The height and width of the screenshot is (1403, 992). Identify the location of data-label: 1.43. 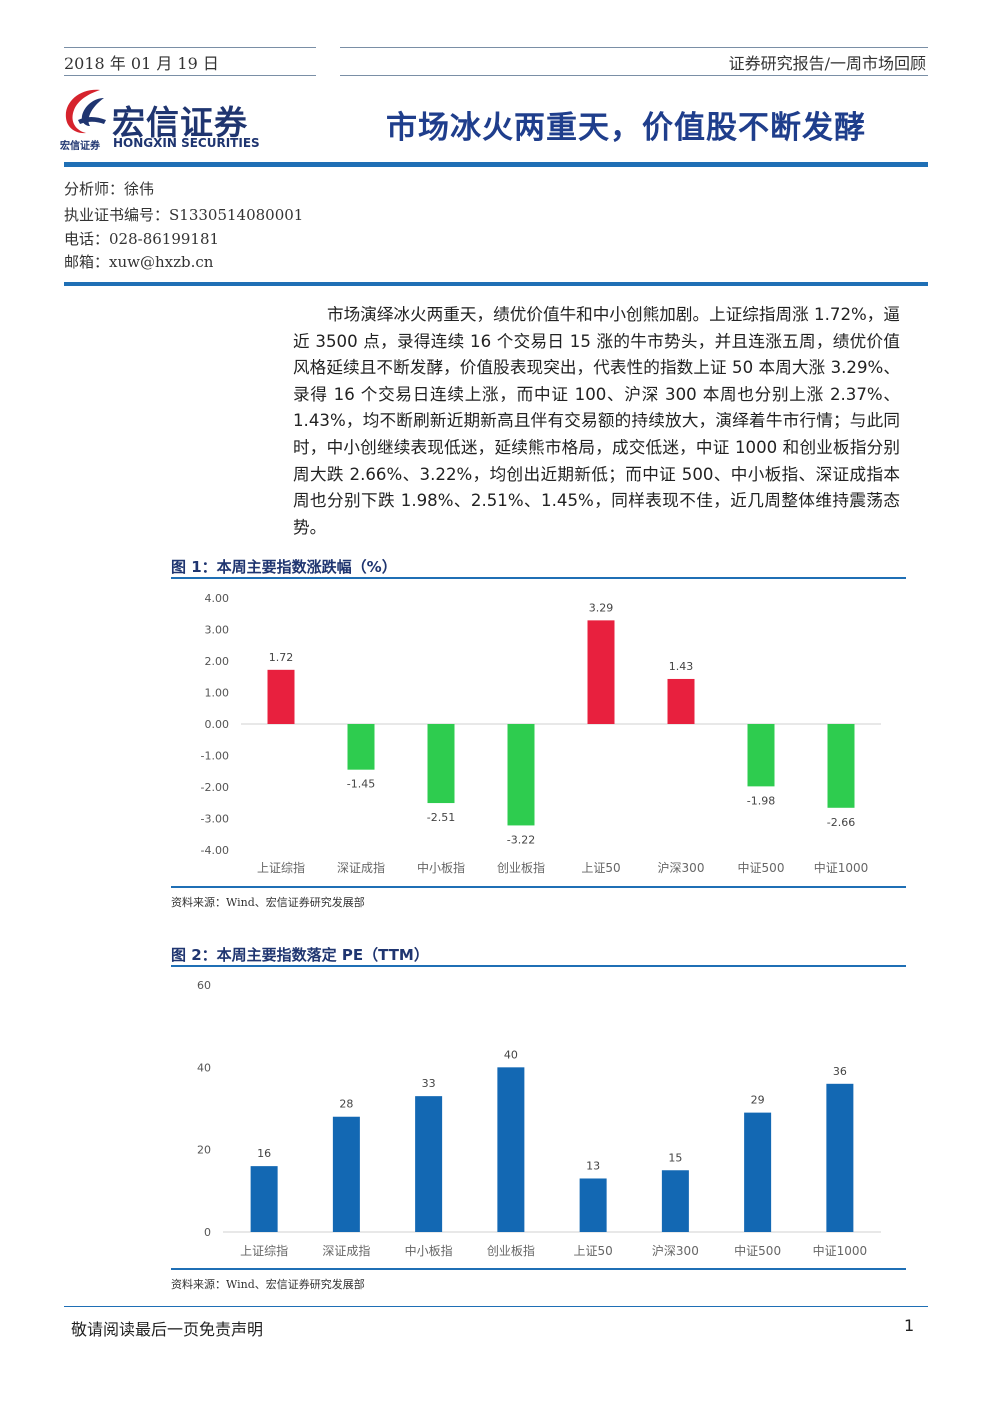
(681, 666).